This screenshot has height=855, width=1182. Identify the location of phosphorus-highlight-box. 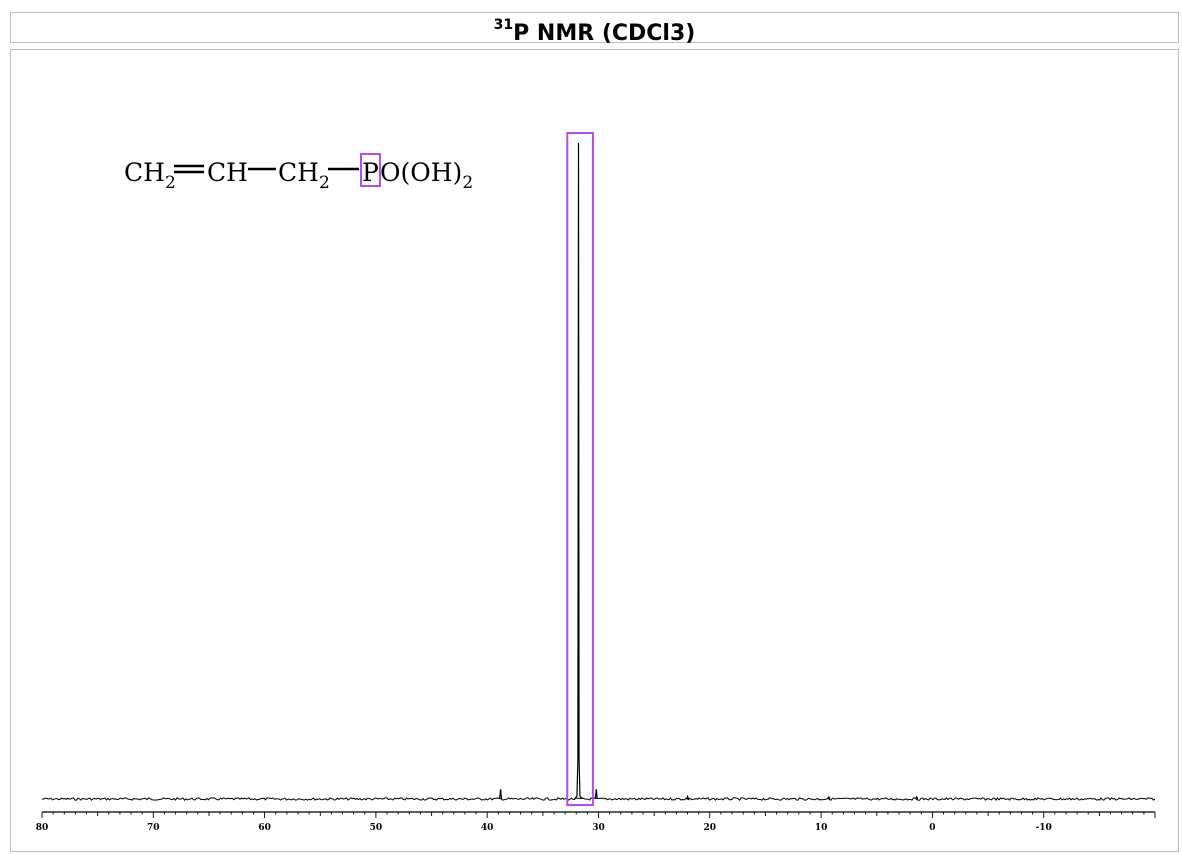
(370, 170).